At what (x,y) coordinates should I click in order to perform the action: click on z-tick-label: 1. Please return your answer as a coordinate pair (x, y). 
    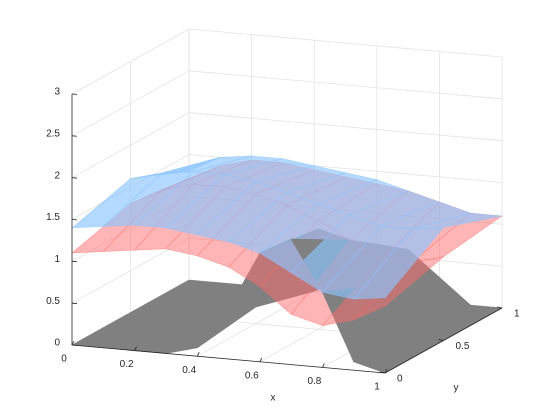
    Looking at the image, I should click on (57, 259).